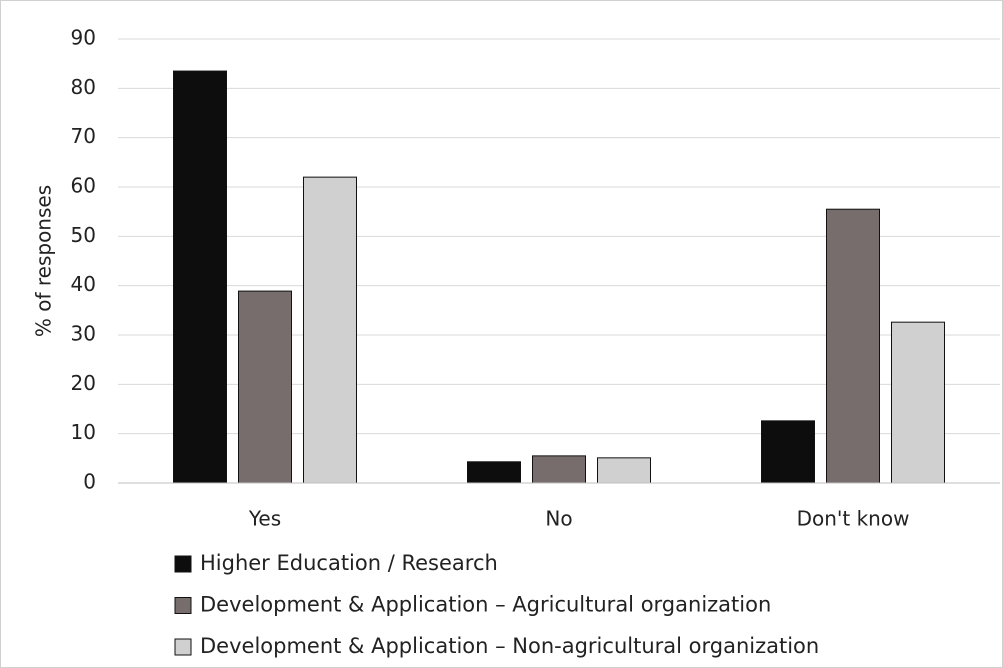 The image size is (1003, 668). I want to click on x-tick-label: No, so click(558, 519).